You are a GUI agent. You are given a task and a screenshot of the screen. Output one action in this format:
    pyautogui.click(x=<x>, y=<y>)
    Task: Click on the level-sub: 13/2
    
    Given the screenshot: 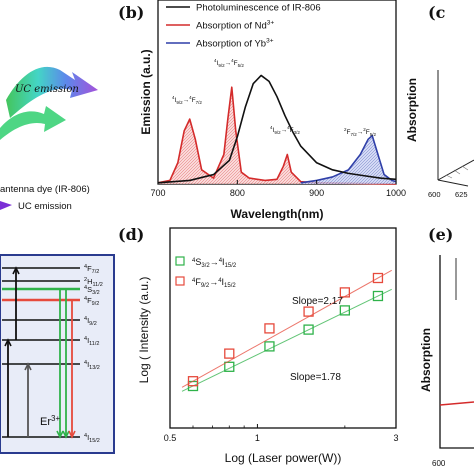 What is the action you would take?
    pyautogui.click(x=94, y=368)
    